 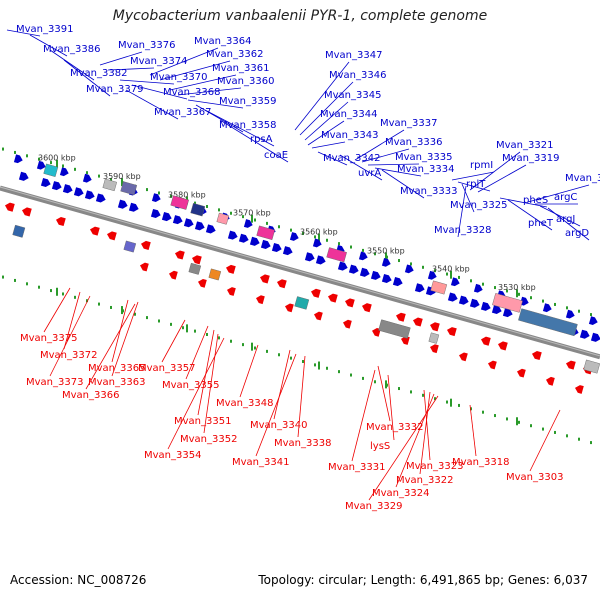 What do you see at coordinates (247, 101) in the screenshot?
I see `forward-gene-label: Mvan_3359` at bounding box center [247, 101].